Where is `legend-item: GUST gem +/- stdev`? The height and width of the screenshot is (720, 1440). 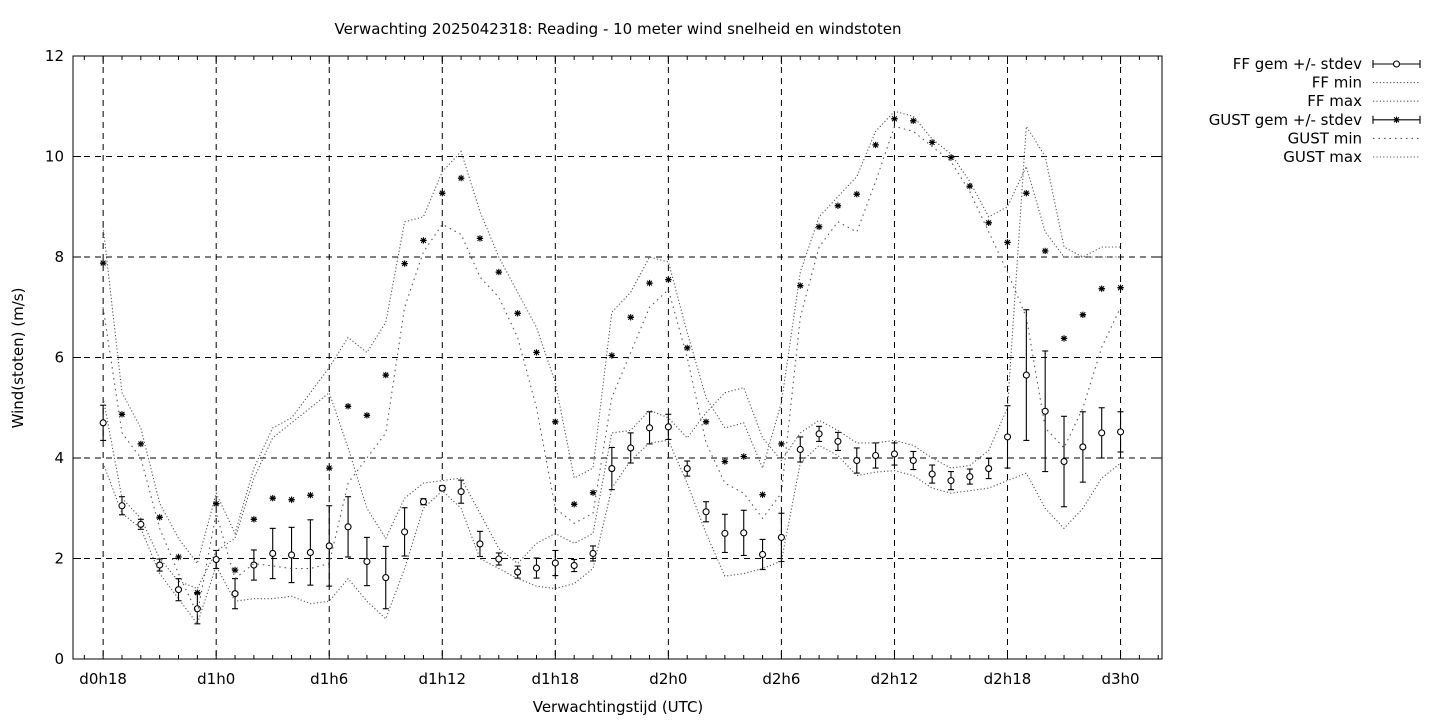
legend-item: GUST gem +/- stdev is located at coordinates (1315, 120).